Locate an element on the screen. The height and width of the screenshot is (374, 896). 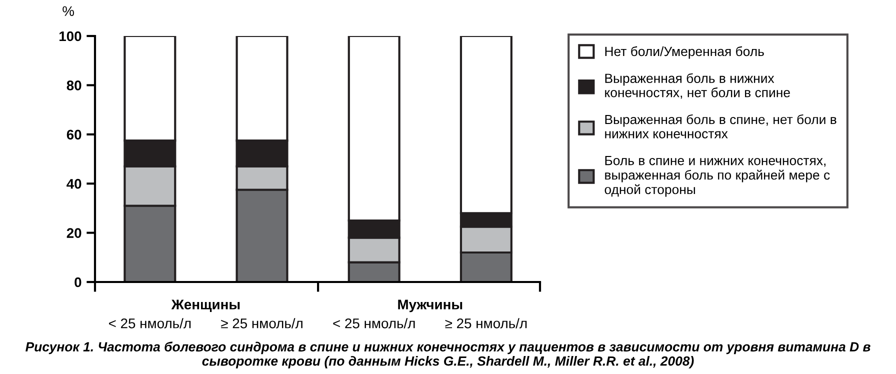
y-tick-label: 20 is located at coordinates (74, 233).